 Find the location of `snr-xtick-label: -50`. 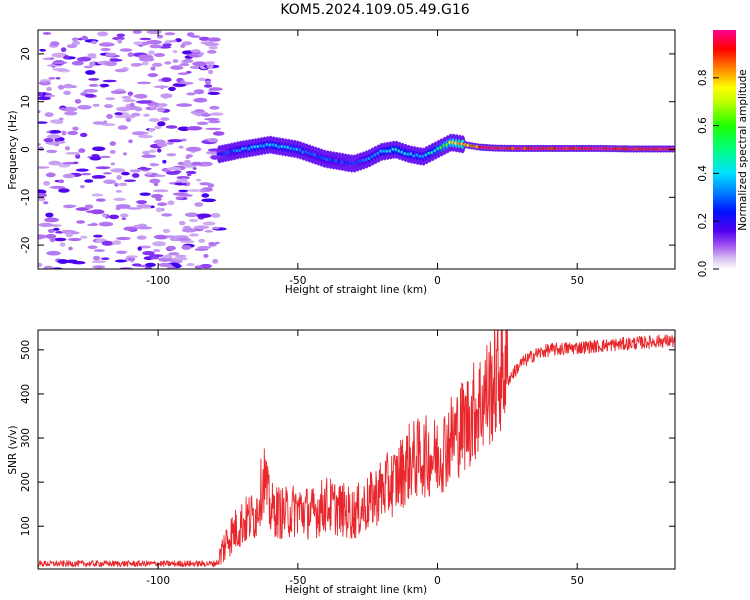

snr-xtick-label: -50 is located at coordinates (297, 581).